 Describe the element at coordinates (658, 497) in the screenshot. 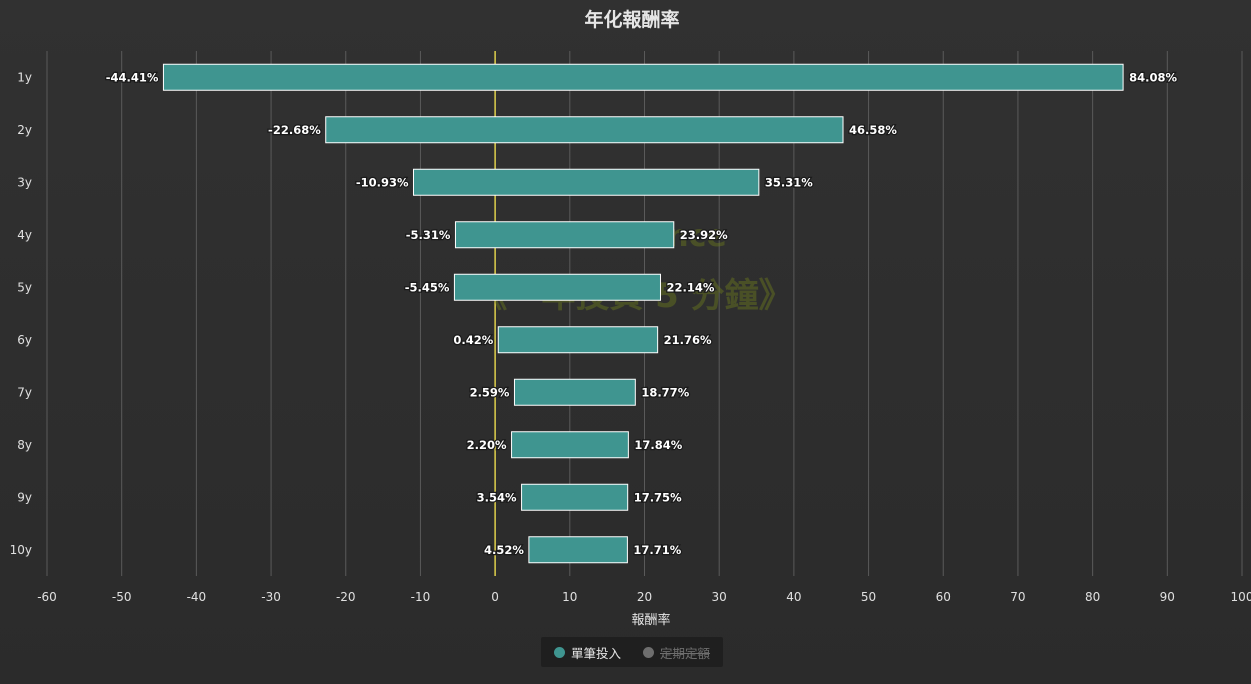

I see `high-label-9y: 17.75%` at that location.